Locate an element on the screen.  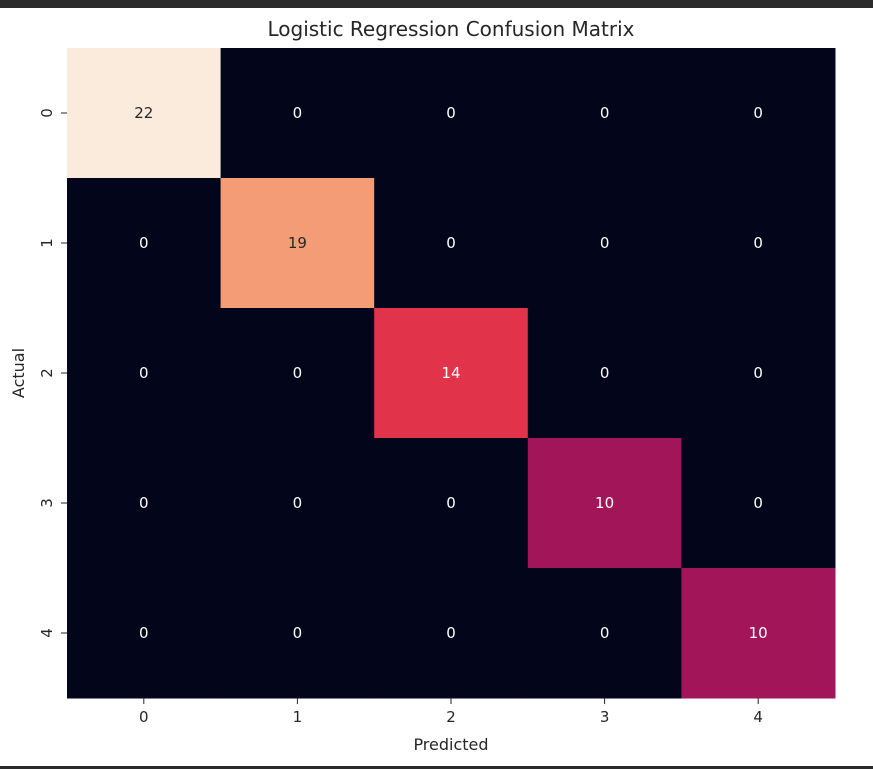
cell-value-label: 19 is located at coordinates (297, 243).